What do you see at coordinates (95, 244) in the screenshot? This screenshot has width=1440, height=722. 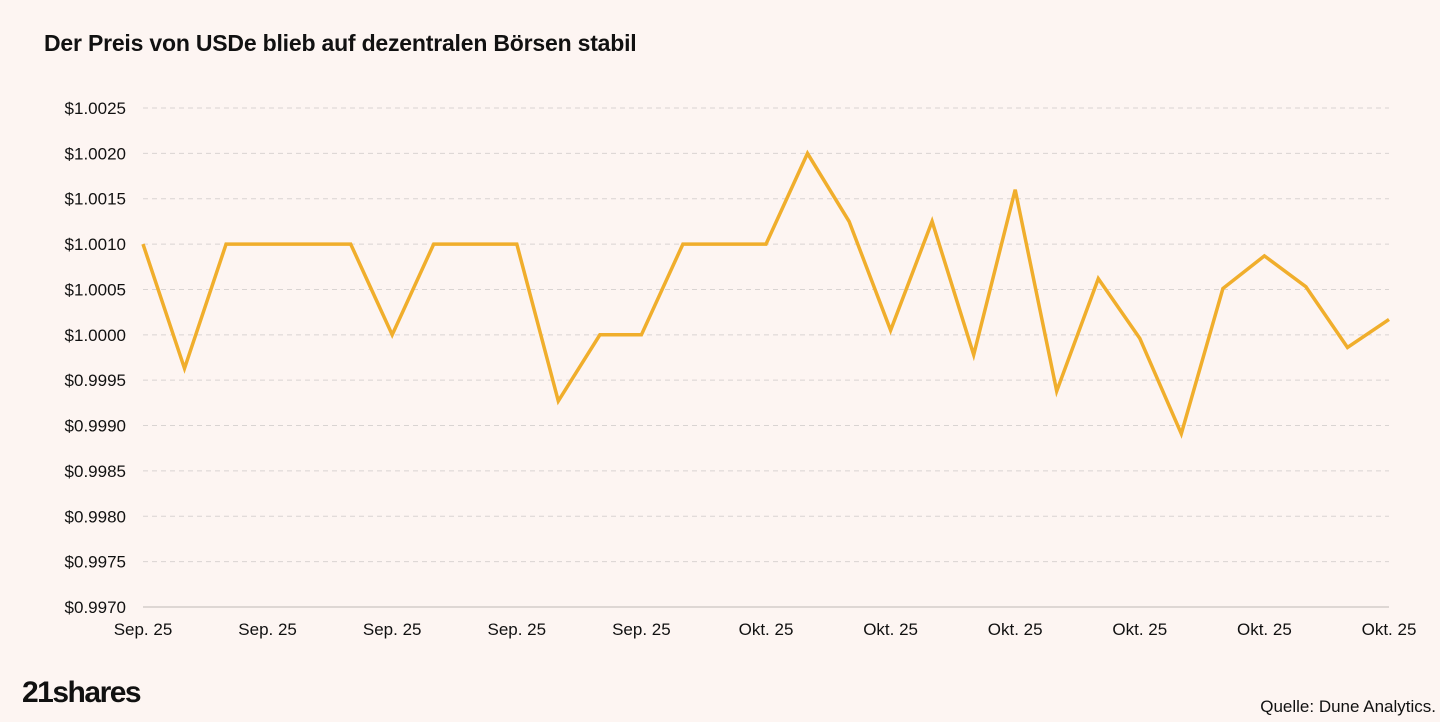 I see `y-tick-label: $1.0010` at bounding box center [95, 244].